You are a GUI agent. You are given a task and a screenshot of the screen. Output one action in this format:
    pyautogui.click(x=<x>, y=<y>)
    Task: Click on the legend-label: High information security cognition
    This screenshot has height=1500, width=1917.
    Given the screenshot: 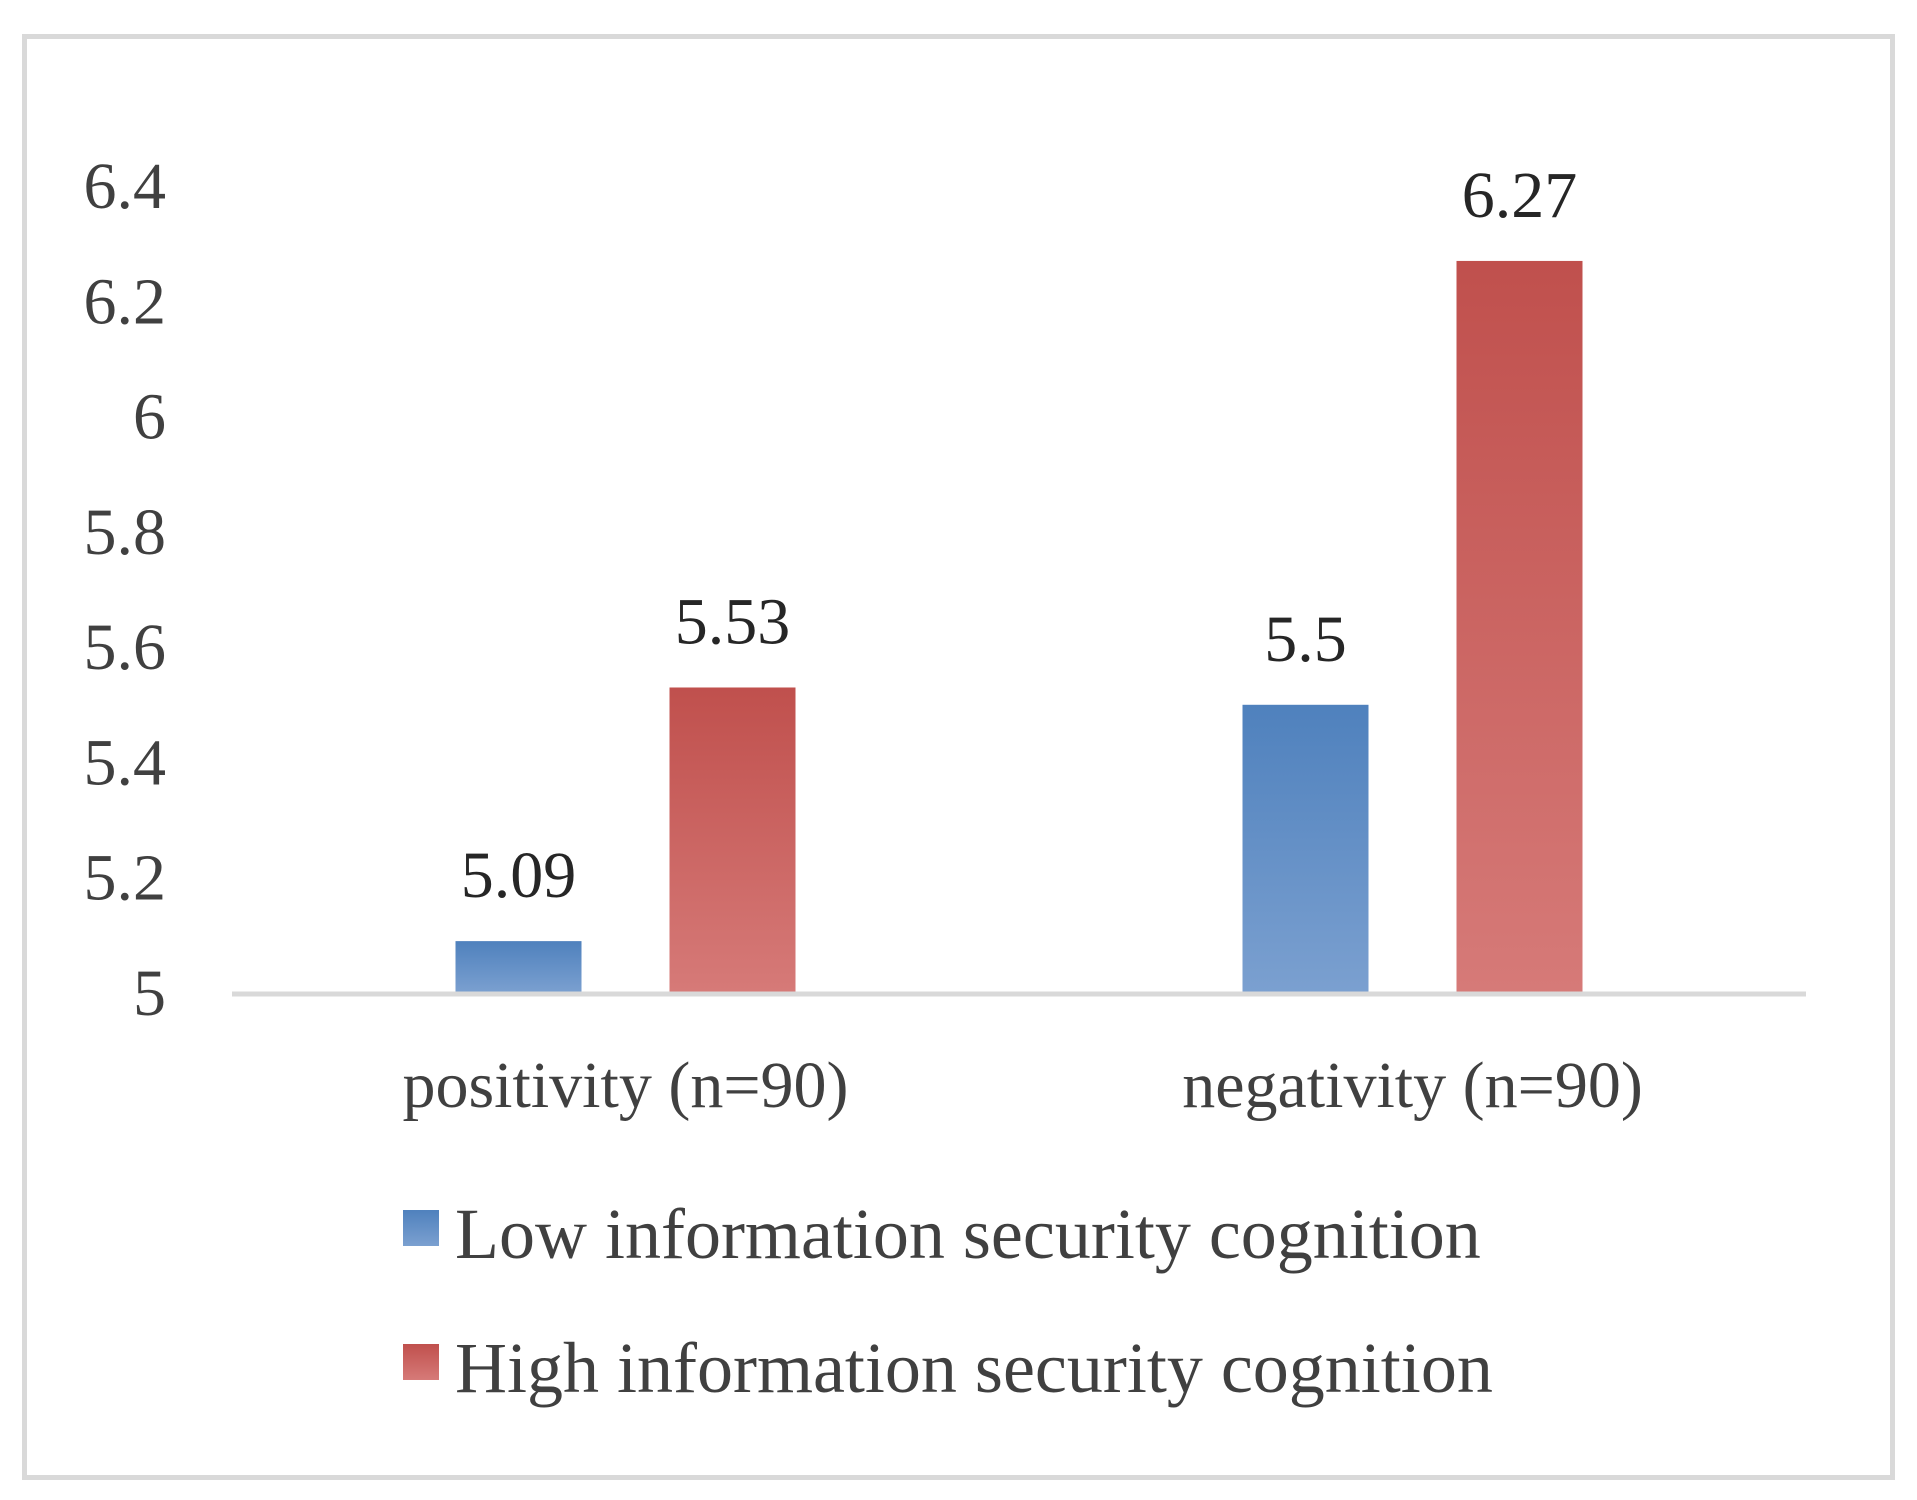 What is the action you would take?
    pyautogui.click(x=974, y=1368)
    